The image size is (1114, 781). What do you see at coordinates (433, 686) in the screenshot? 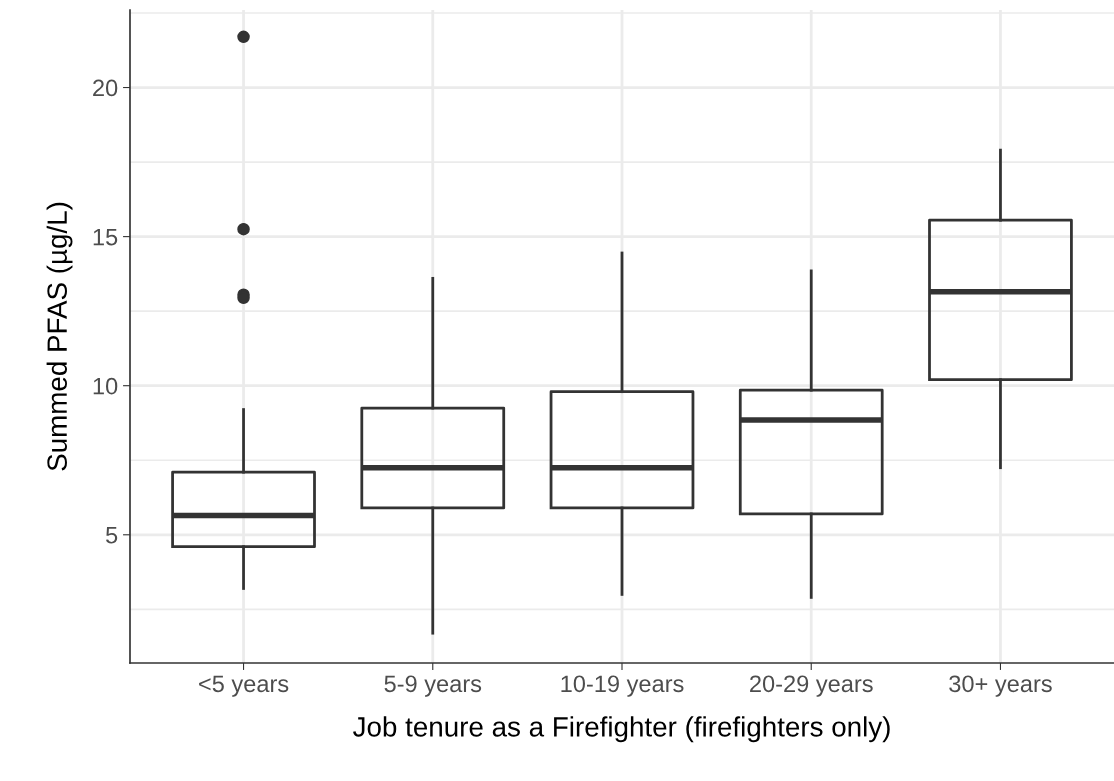
I see `x-tick-label: 5-9 years` at bounding box center [433, 686].